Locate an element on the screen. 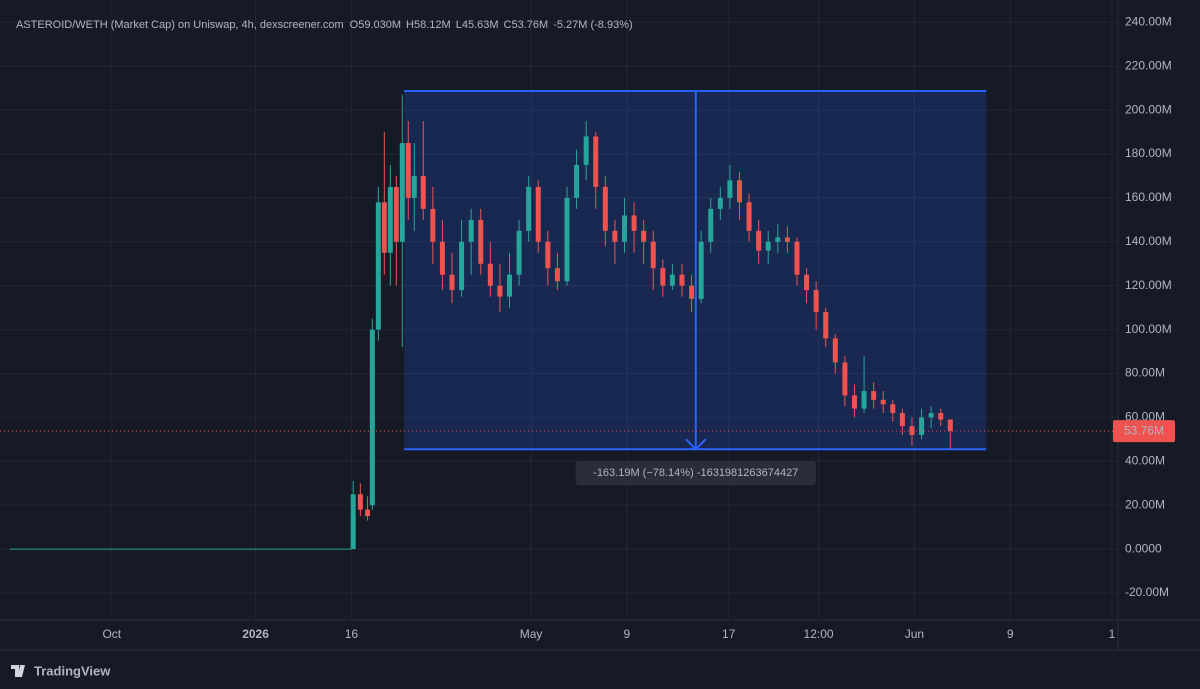 This screenshot has height=689, width=1200. legend-key: L is located at coordinates (459, 25).